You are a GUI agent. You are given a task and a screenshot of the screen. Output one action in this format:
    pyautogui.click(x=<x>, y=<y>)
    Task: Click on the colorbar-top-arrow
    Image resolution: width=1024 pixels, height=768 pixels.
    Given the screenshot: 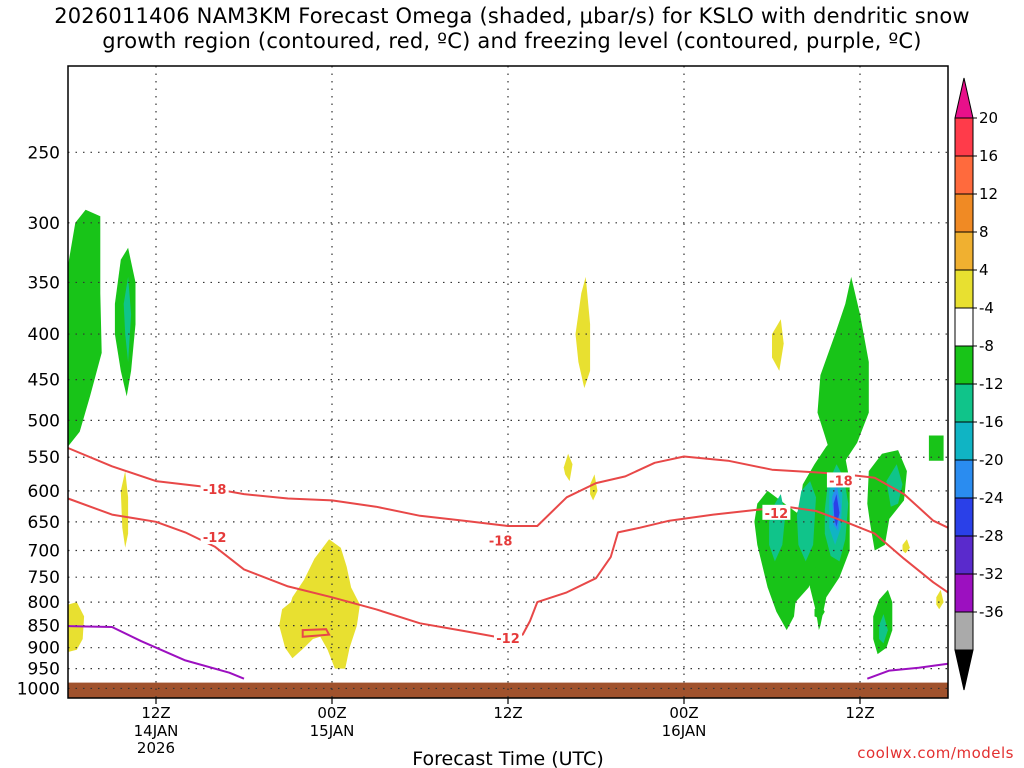 What is the action you would take?
    pyautogui.click(x=964, y=98)
    